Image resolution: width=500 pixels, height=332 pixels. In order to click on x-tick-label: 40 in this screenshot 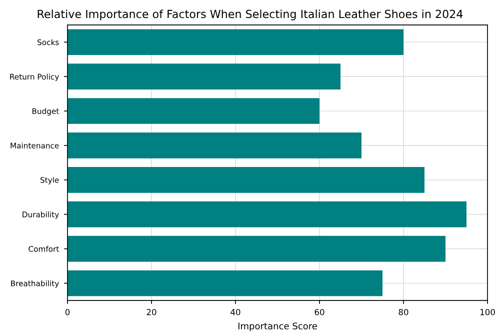, I will do `click(235, 312)`.